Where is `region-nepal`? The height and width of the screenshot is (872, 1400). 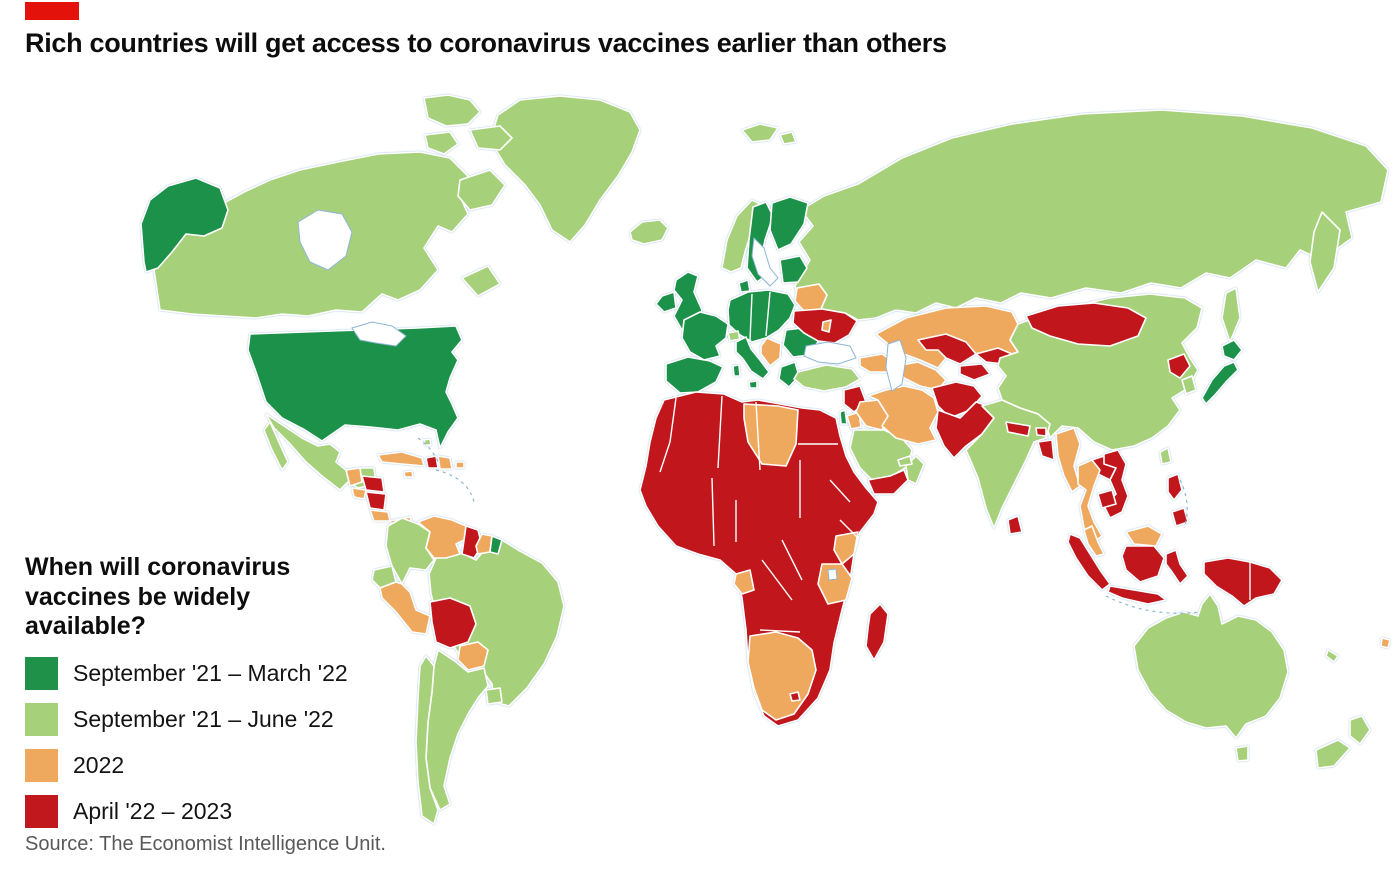
region-nepal is located at coordinates (1018, 429).